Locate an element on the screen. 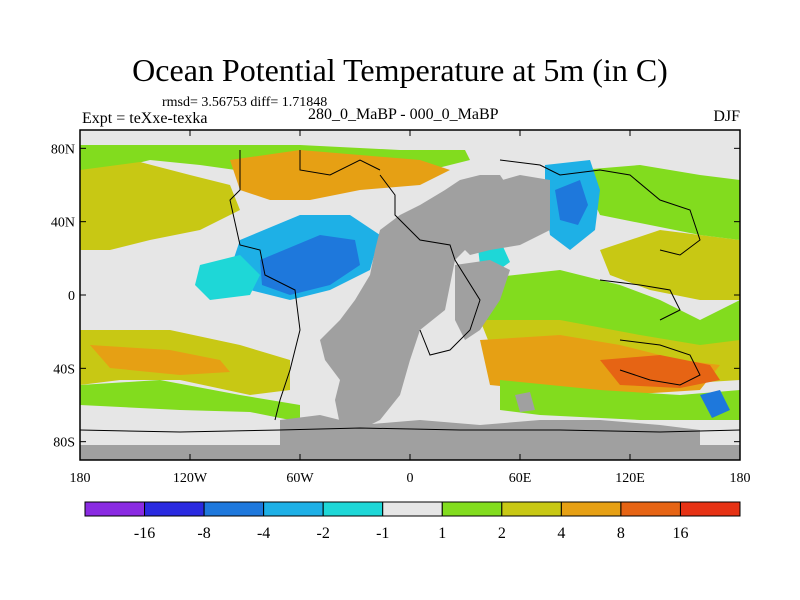  south-pacific-orange is located at coordinates (160, 360).